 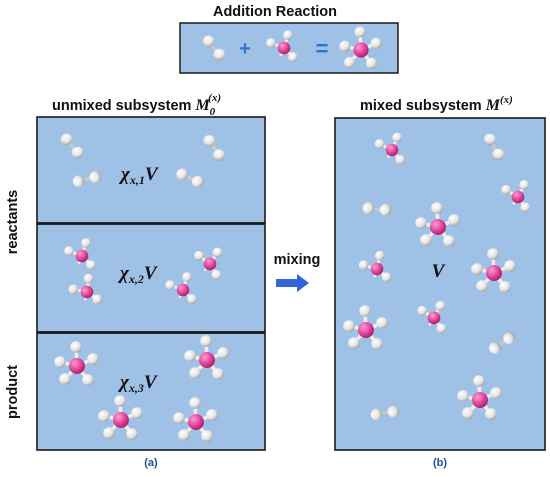 I want to click on cell-2-box, so click(x=151, y=278).